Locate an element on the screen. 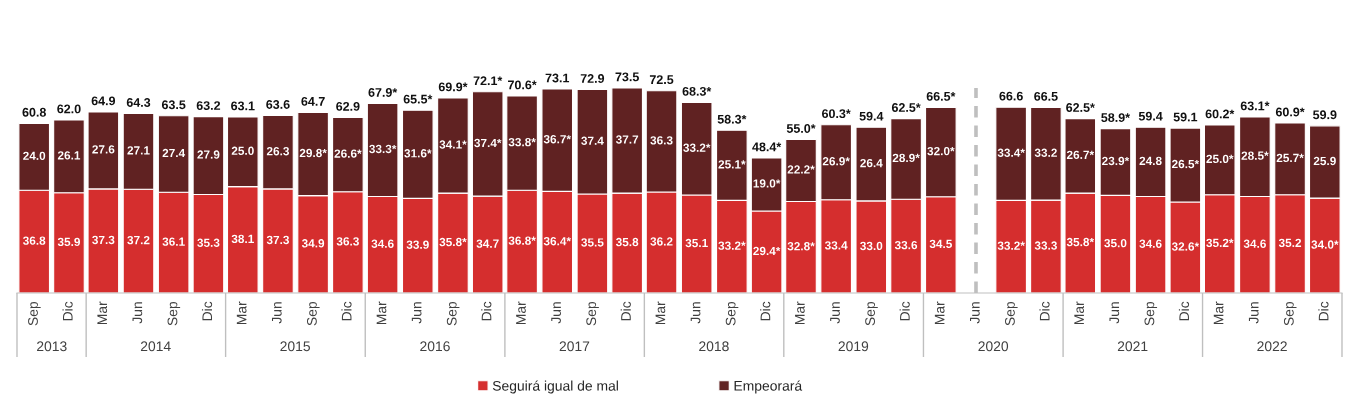 Image resolution: width=1350 pixels, height=406 pixels. data-label: 31.6* is located at coordinates (418, 153).